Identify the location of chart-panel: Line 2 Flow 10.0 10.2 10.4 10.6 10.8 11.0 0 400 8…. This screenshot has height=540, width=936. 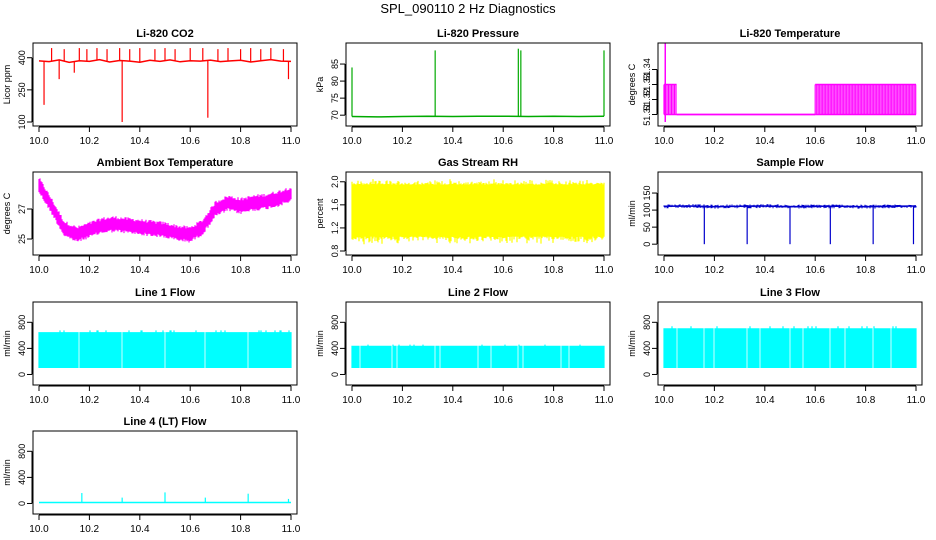
(464, 346).